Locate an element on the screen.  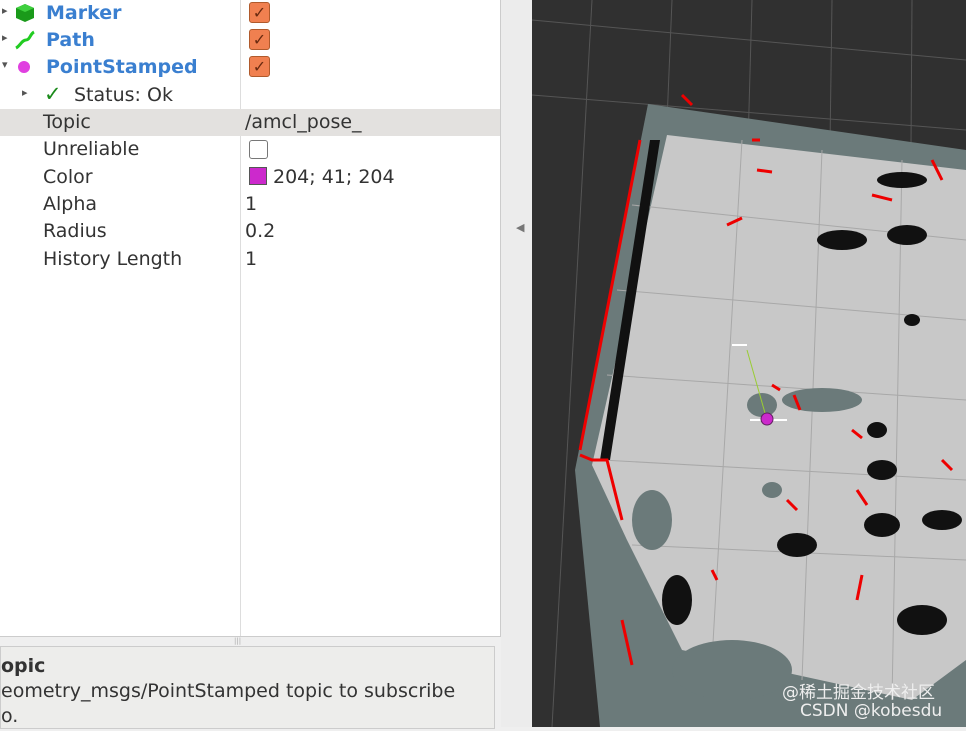
point-icon is located at coordinates (24, 67).